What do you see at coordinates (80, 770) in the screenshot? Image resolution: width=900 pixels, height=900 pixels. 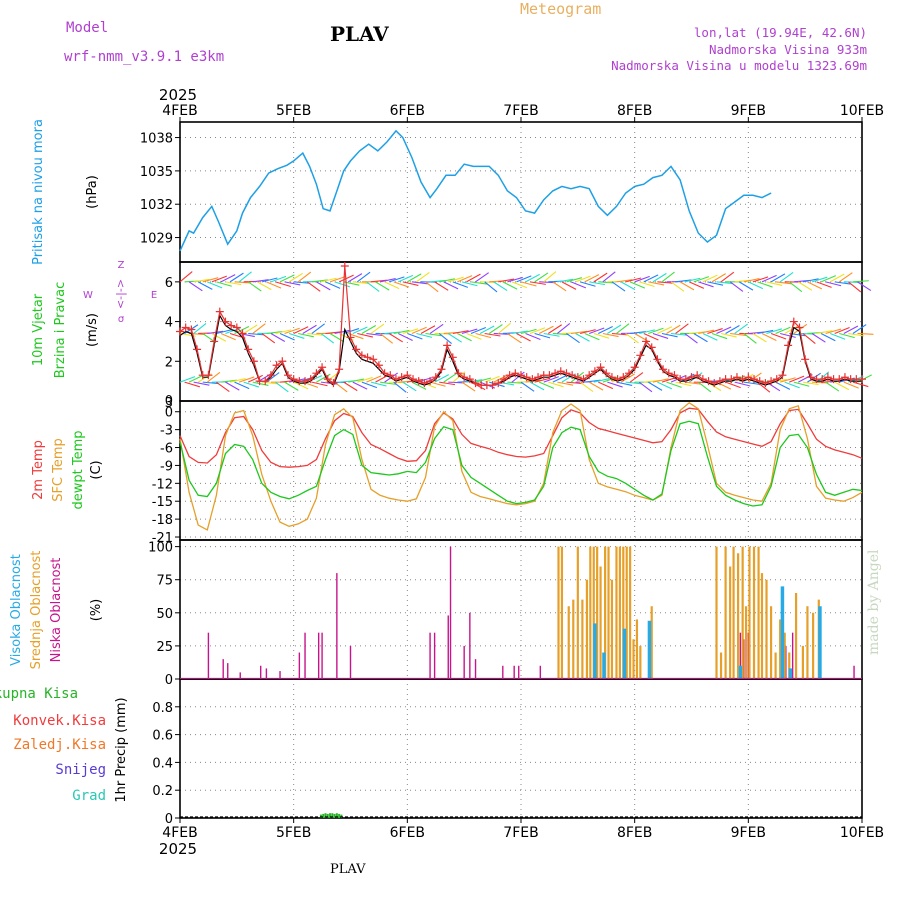 I see `precip-legend-3: Snijeg` at bounding box center [80, 770].